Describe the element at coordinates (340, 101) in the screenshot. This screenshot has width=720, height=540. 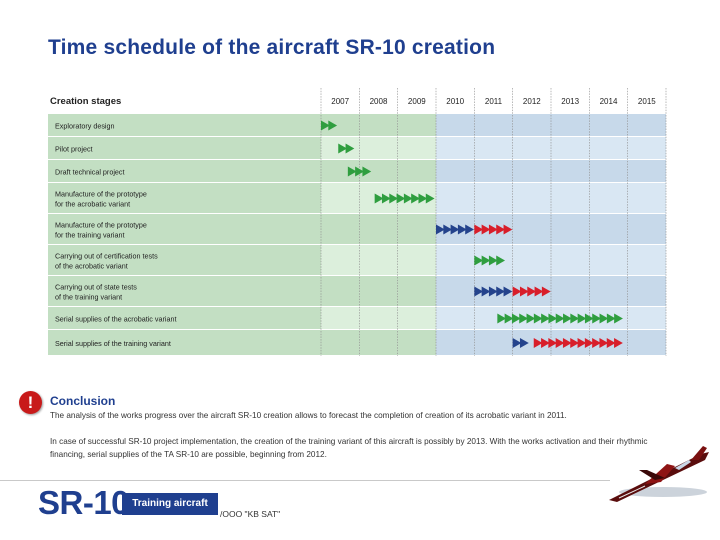
I see `year-label: 2007` at that location.